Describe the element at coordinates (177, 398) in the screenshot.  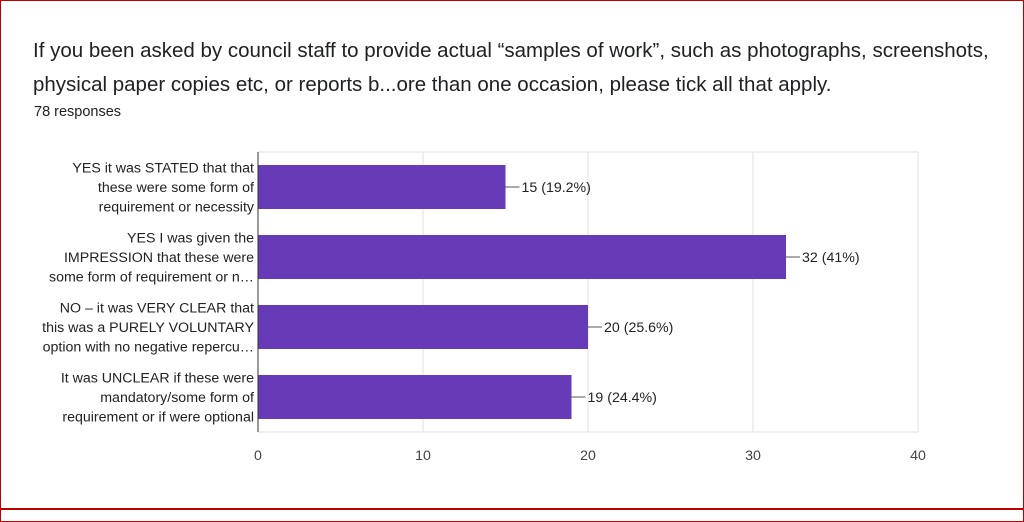
I see `category-label: mandatory/some form of` at that location.